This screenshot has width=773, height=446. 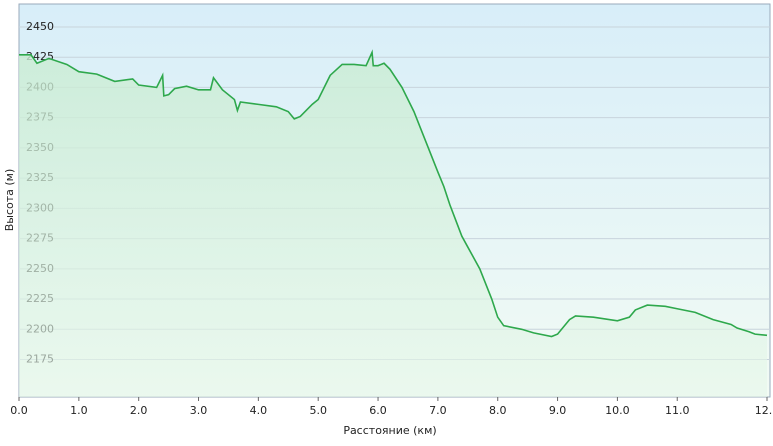 I want to click on x-tick-label: 11.0, so click(x=677, y=410).